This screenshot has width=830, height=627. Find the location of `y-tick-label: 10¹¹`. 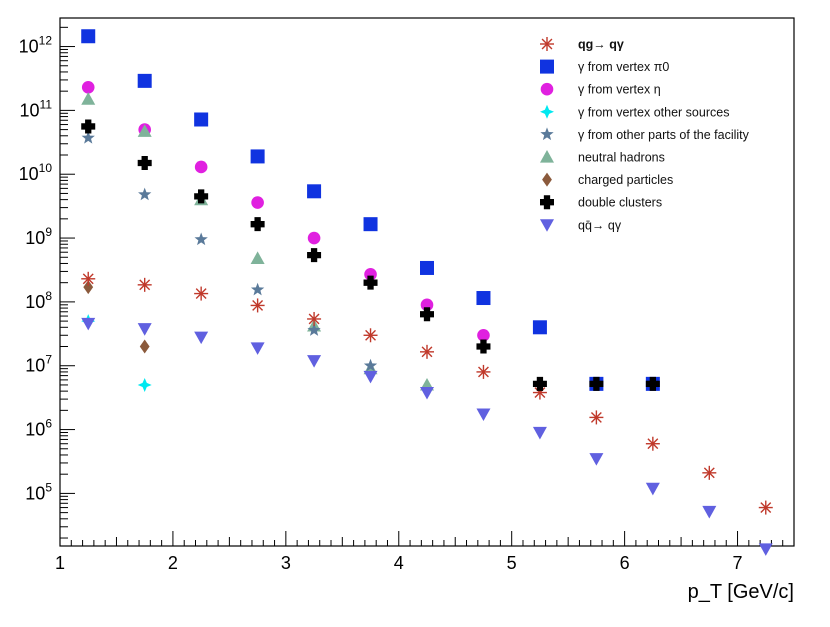

y-tick-label: 10¹¹ is located at coordinates (36, 108).